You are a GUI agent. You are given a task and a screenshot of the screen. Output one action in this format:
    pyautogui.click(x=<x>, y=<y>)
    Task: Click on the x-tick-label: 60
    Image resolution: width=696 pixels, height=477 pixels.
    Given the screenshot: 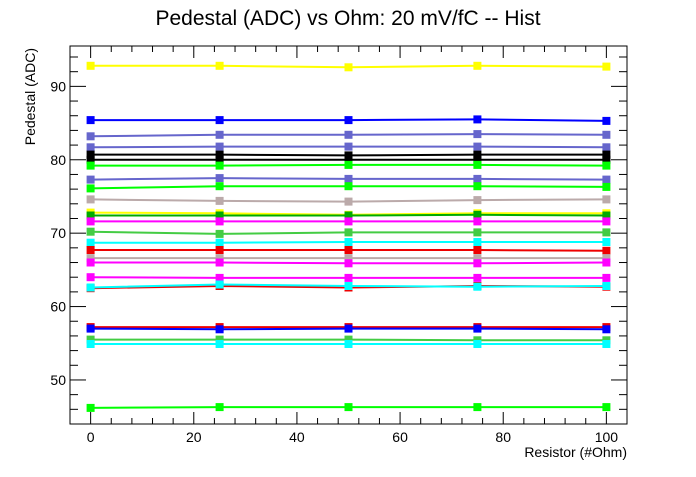 What is the action you would take?
    pyautogui.click(x=400, y=437)
    